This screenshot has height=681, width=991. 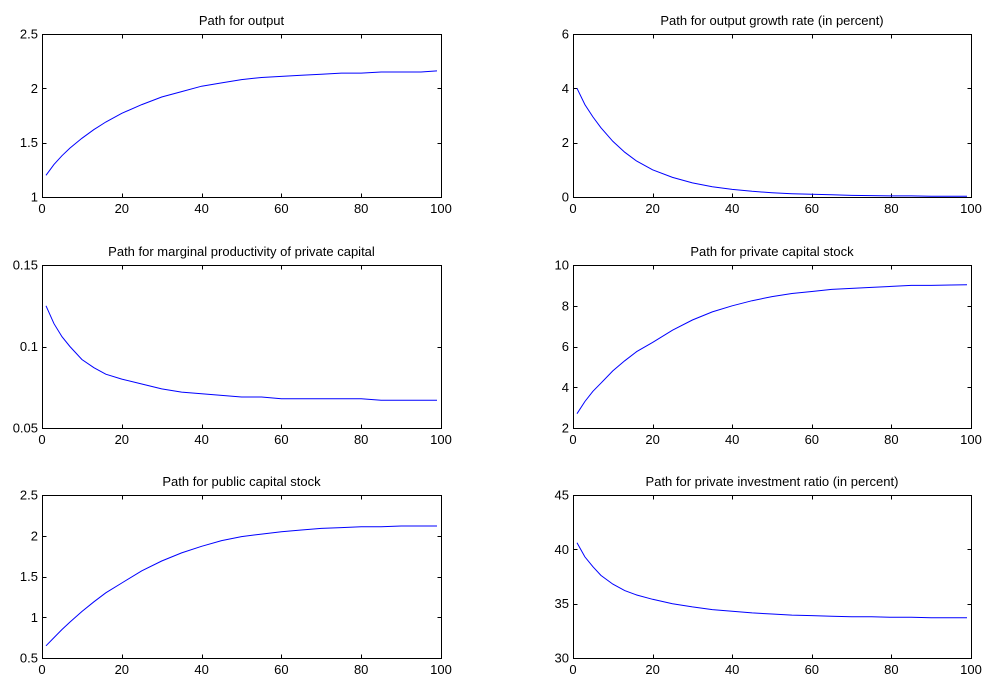 What do you see at coordinates (565, 305) in the screenshot?
I see `y-tick-label: 8` at bounding box center [565, 305].